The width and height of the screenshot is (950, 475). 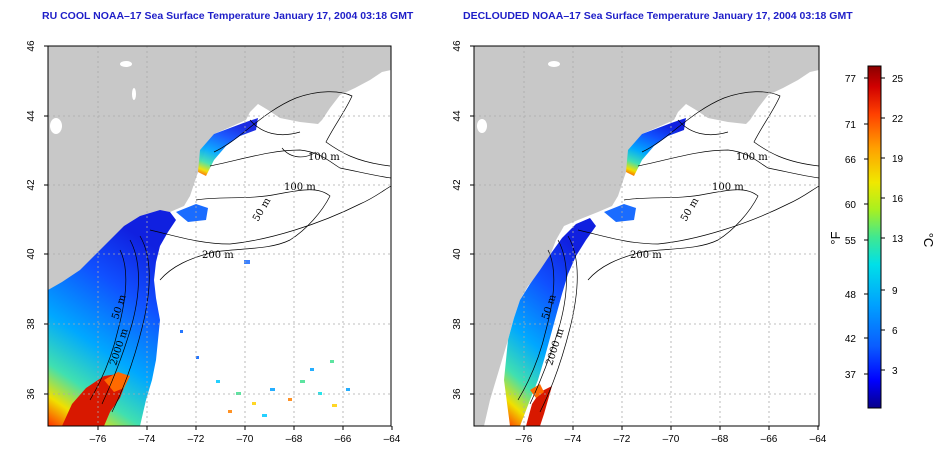 What do you see at coordinates (720, 439) in the screenshot?
I see `right-x-tick-68: –68` at bounding box center [720, 439].